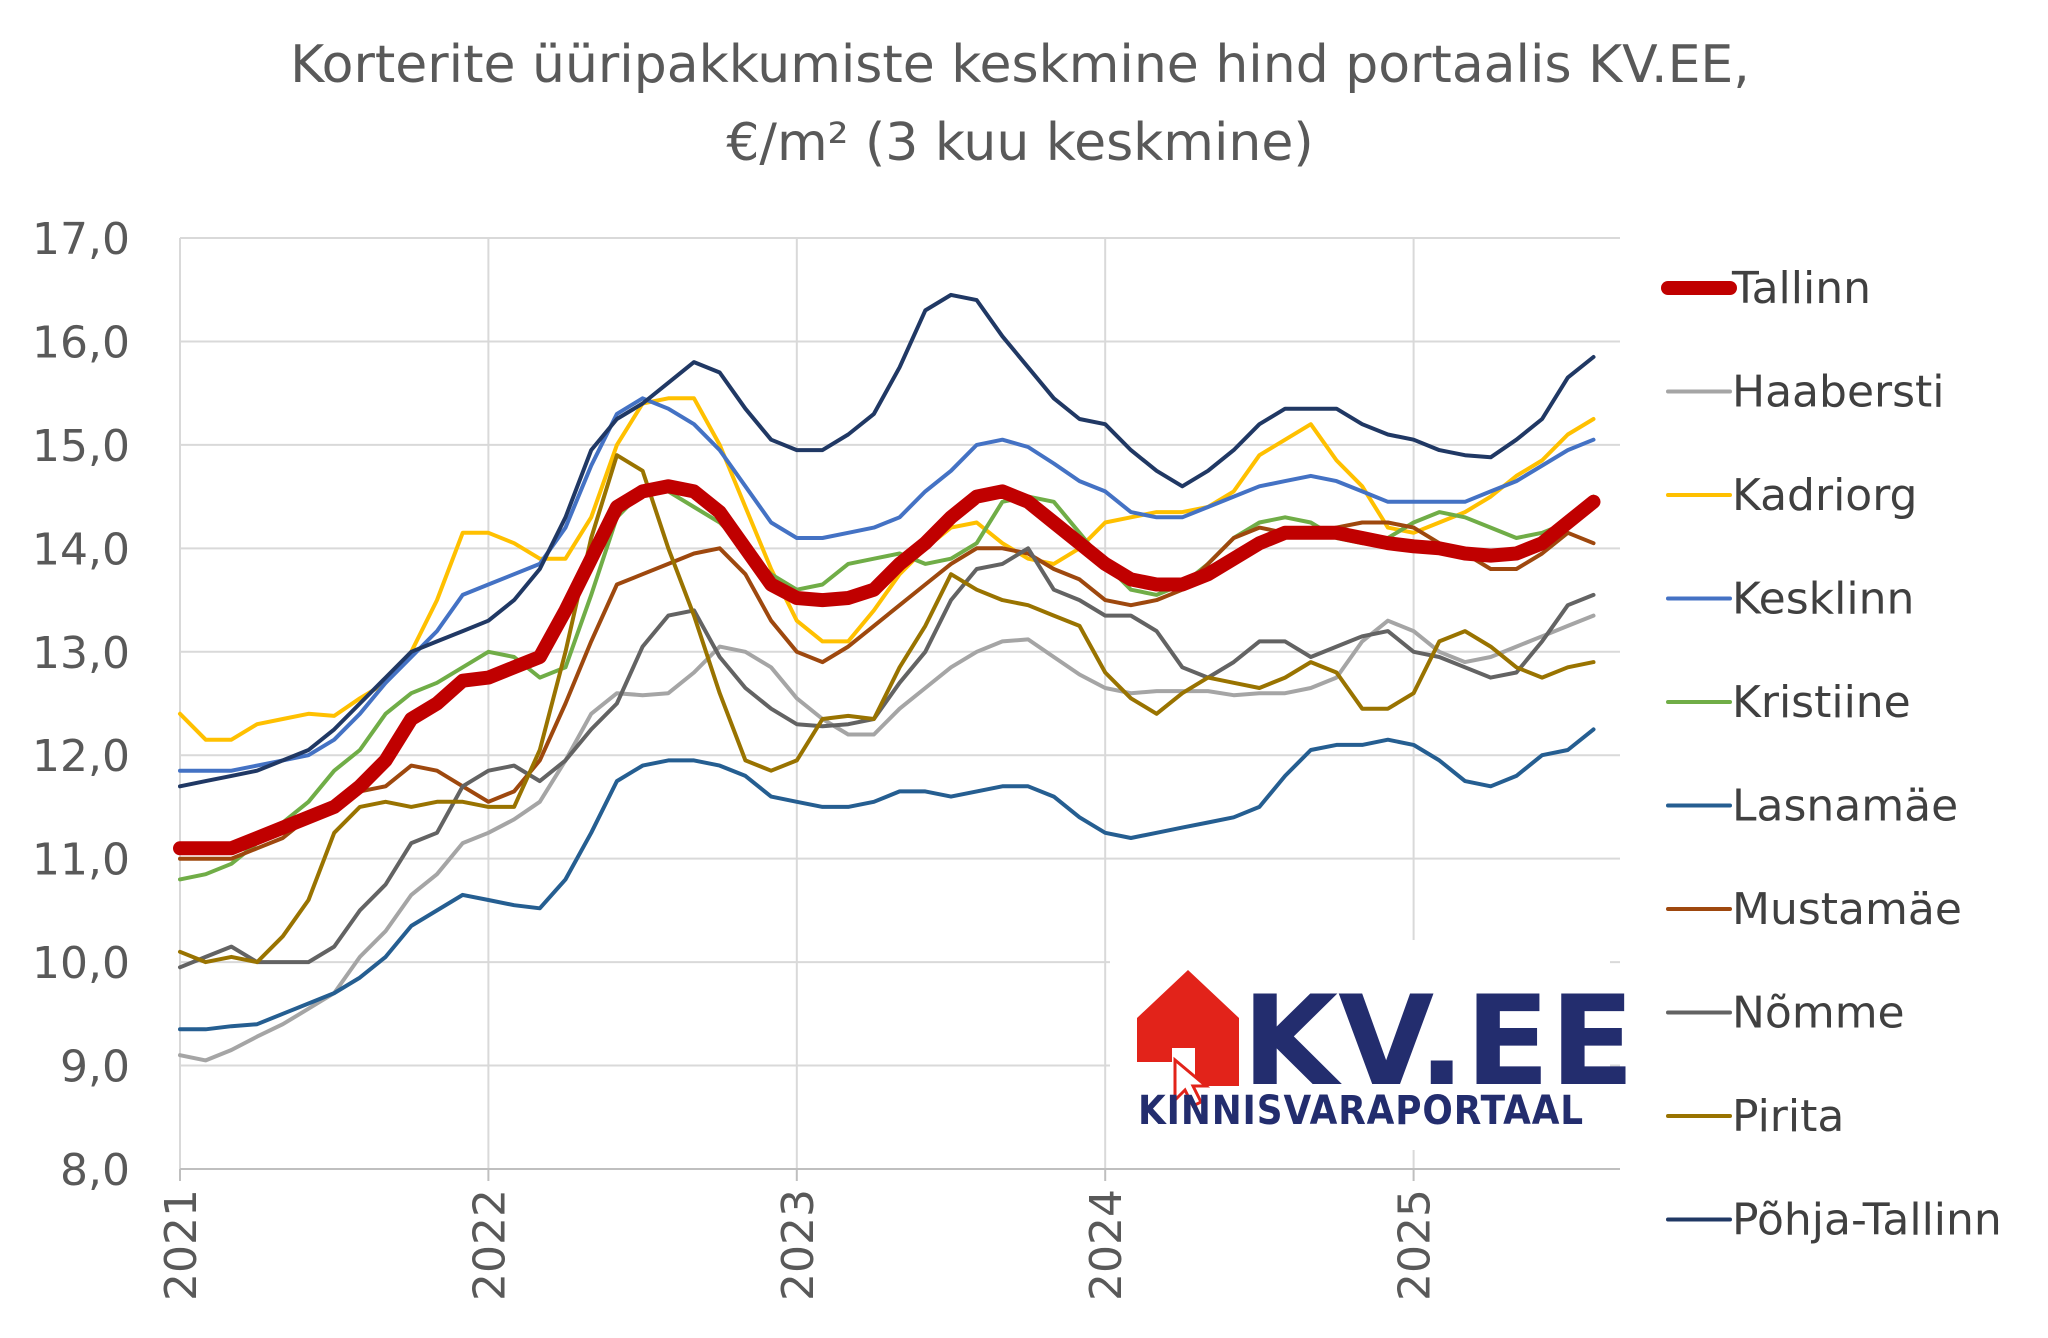  I want to click on legend-label: Pirita, so click(1788, 1116).